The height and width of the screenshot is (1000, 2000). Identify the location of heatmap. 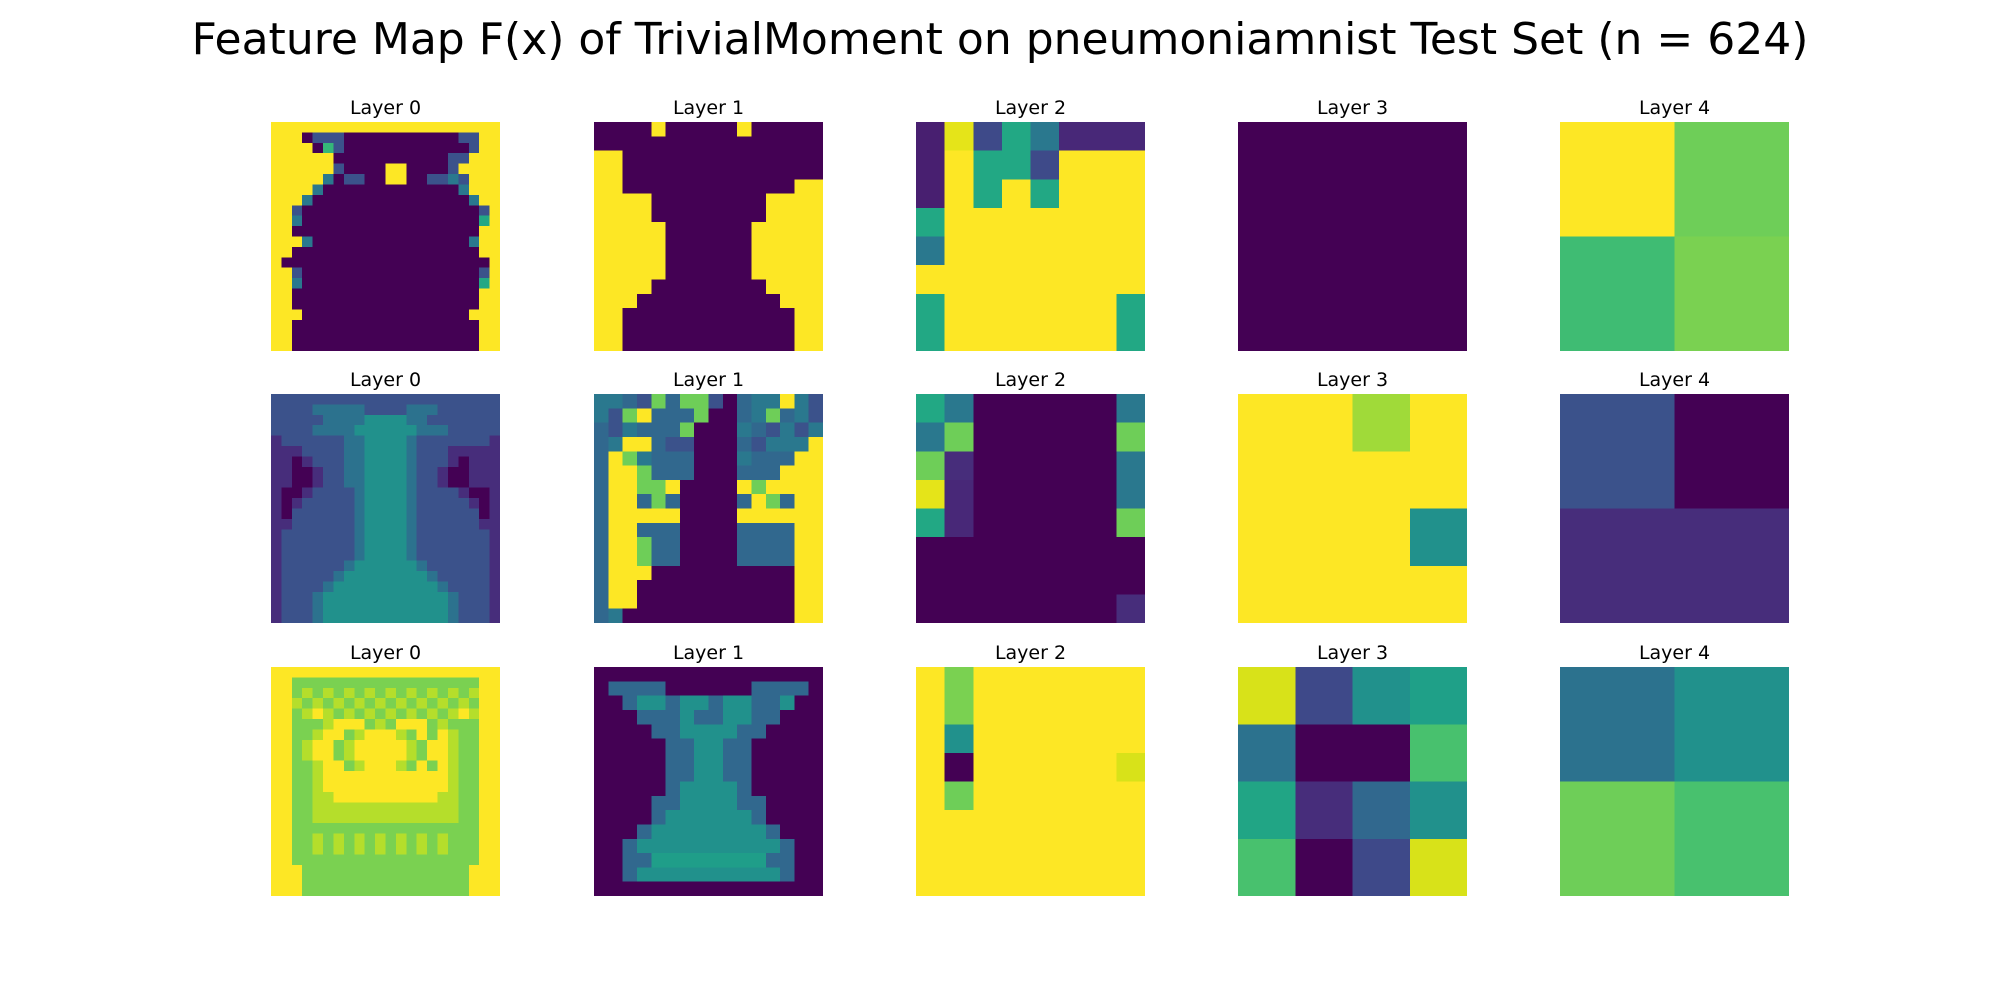
(708, 236).